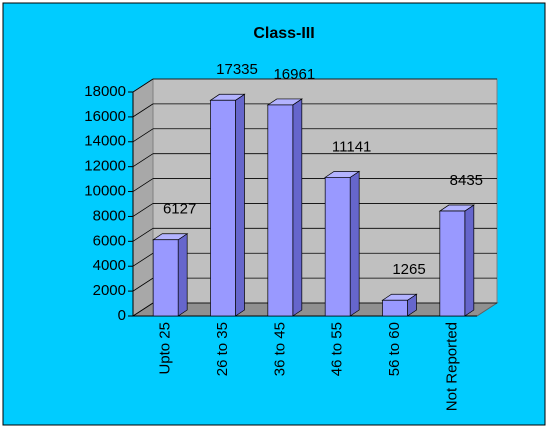 This screenshot has width=550, height=429. Describe the element at coordinates (408, 269) in the screenshot. I see `data-label: 1265` at that location.